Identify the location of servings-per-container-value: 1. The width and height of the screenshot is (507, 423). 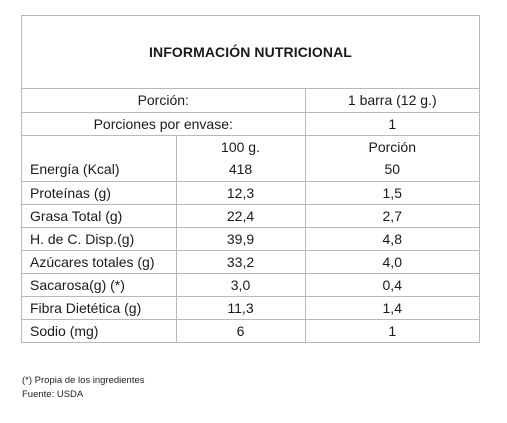
(391, 123).